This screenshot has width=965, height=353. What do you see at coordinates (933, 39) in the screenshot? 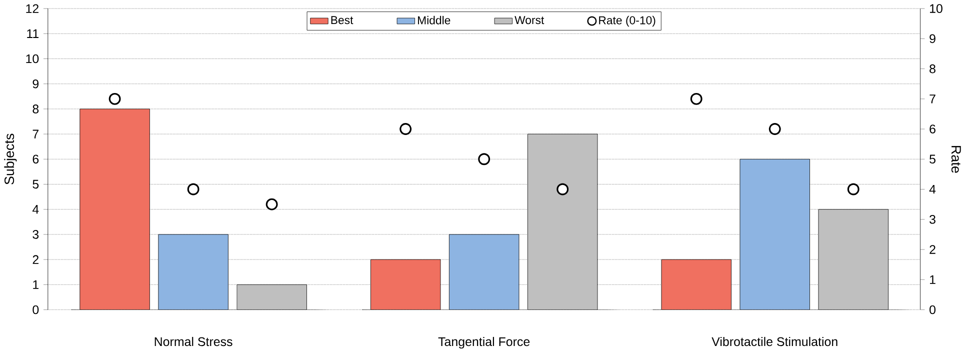
I see `y2-tick-label: 9` at bounding box center [933, 39].